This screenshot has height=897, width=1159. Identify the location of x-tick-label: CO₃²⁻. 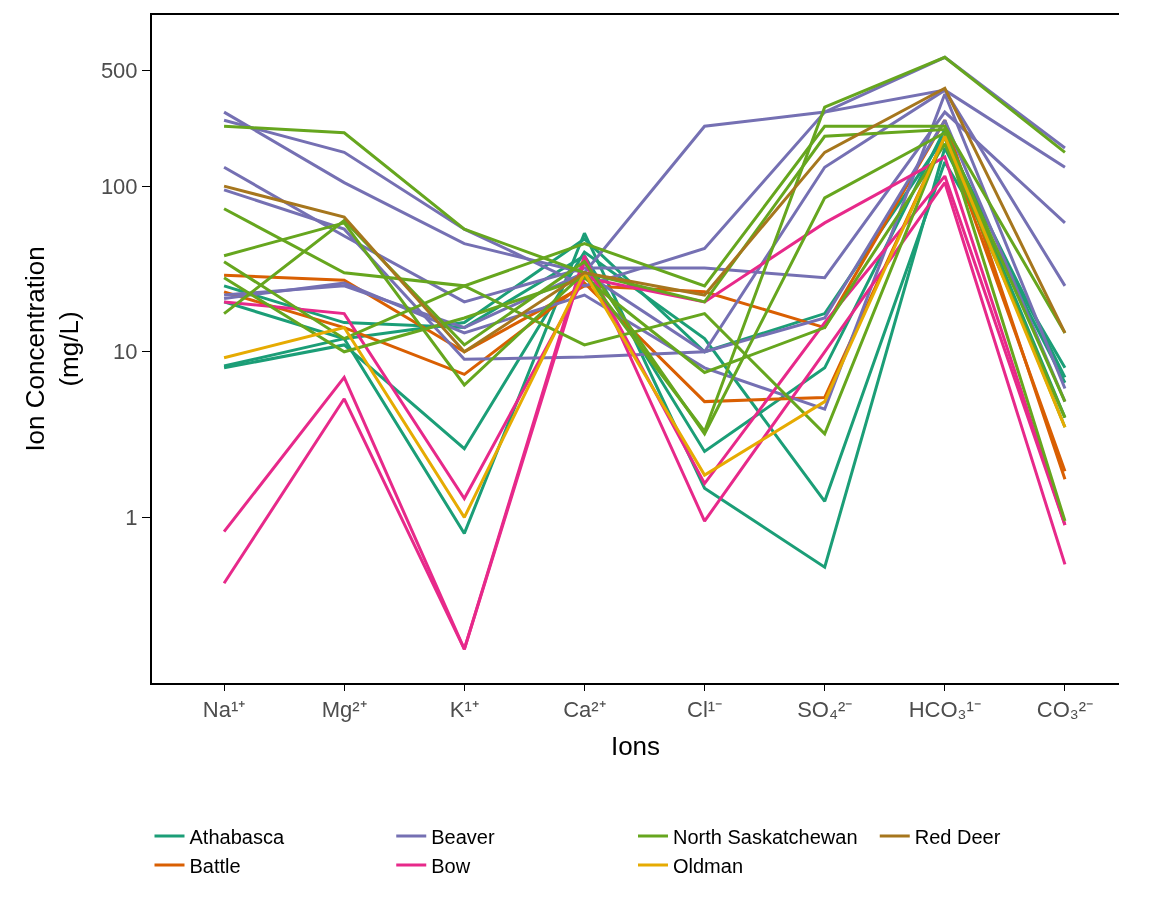
(1065, 710).